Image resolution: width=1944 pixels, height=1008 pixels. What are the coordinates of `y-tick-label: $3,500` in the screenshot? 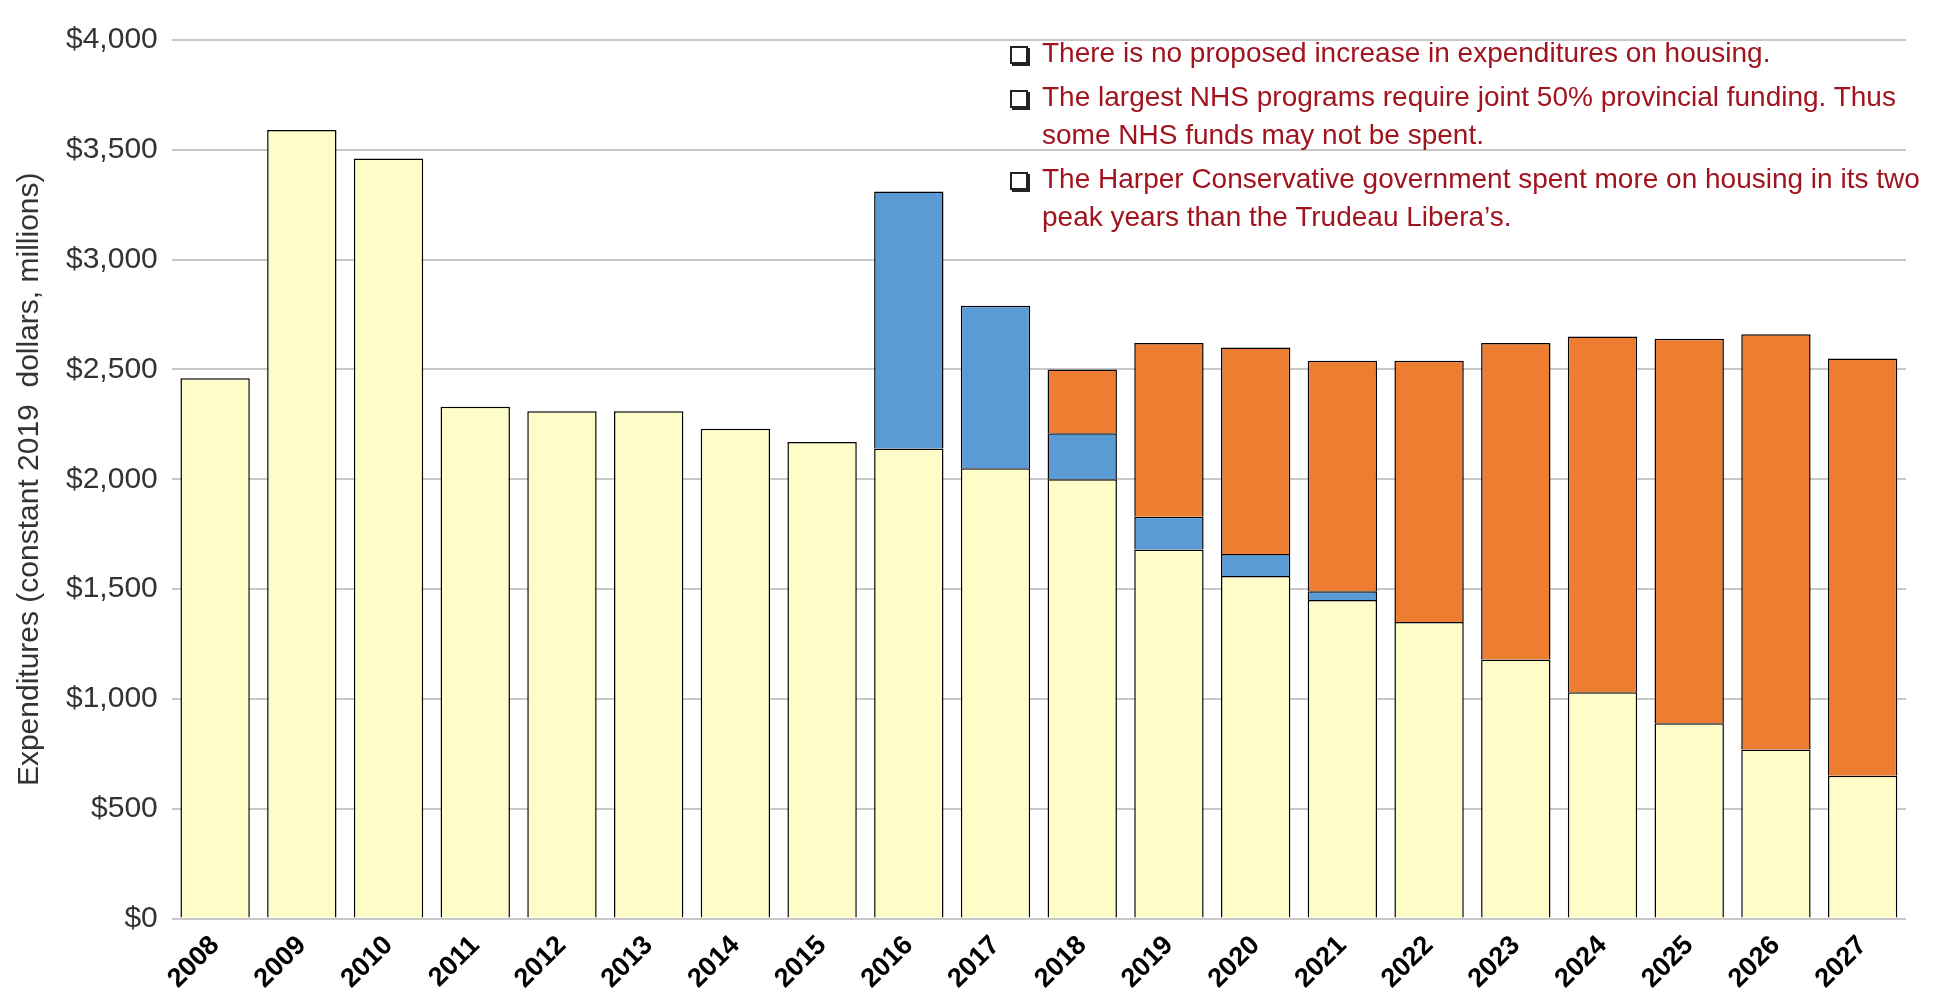 It's located at (111, 148).